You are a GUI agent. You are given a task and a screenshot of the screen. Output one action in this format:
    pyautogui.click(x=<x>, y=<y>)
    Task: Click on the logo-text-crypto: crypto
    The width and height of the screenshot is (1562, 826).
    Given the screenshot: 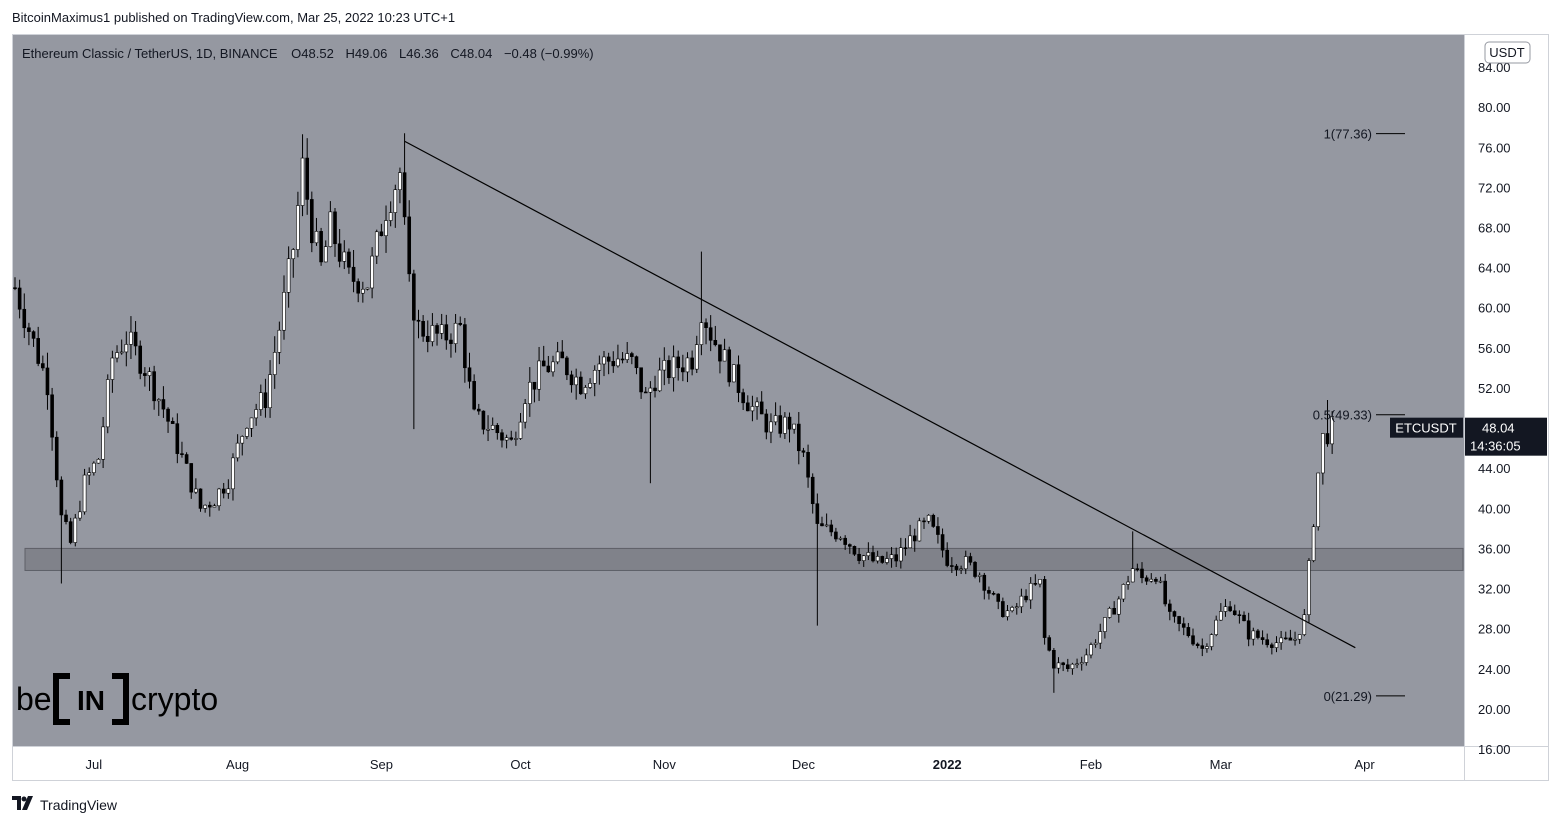 What is the action you would take?
    pyautogui.click(x=174, y=699)
    